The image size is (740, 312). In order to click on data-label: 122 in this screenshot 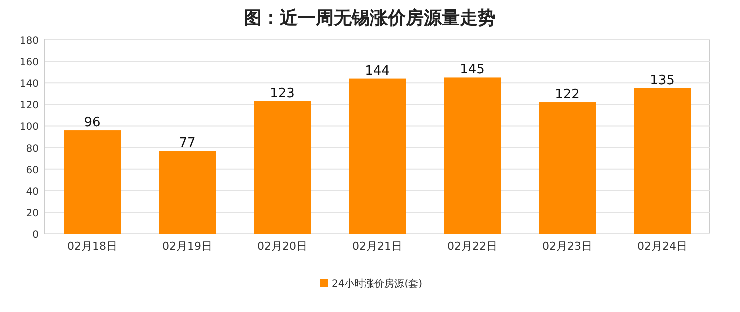, I will do `click(567, 95)`.